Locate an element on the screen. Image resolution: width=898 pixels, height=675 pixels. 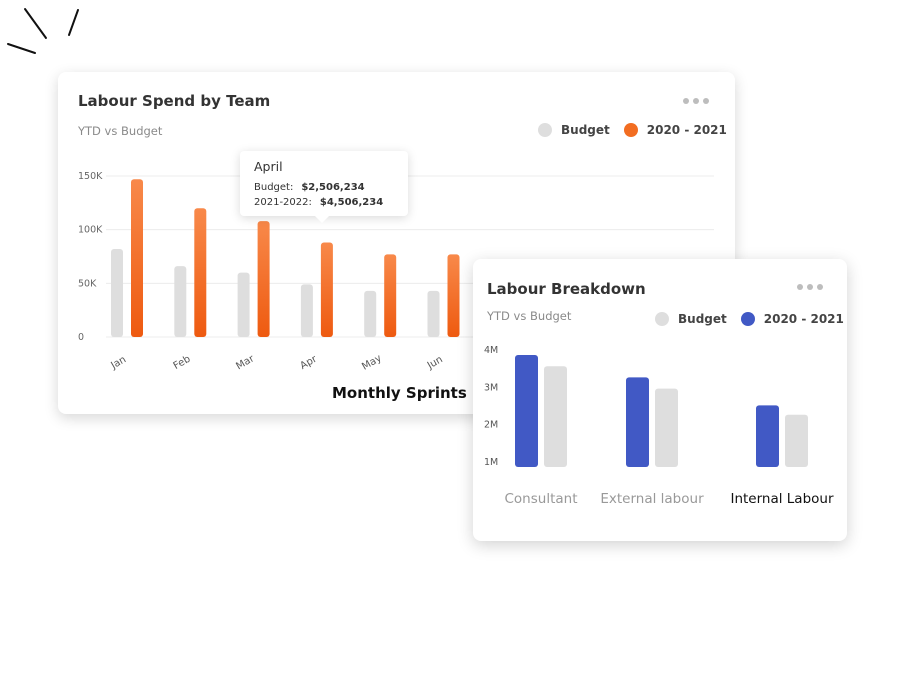
x-tick-label: External labour is located at coordinates (652, 499).